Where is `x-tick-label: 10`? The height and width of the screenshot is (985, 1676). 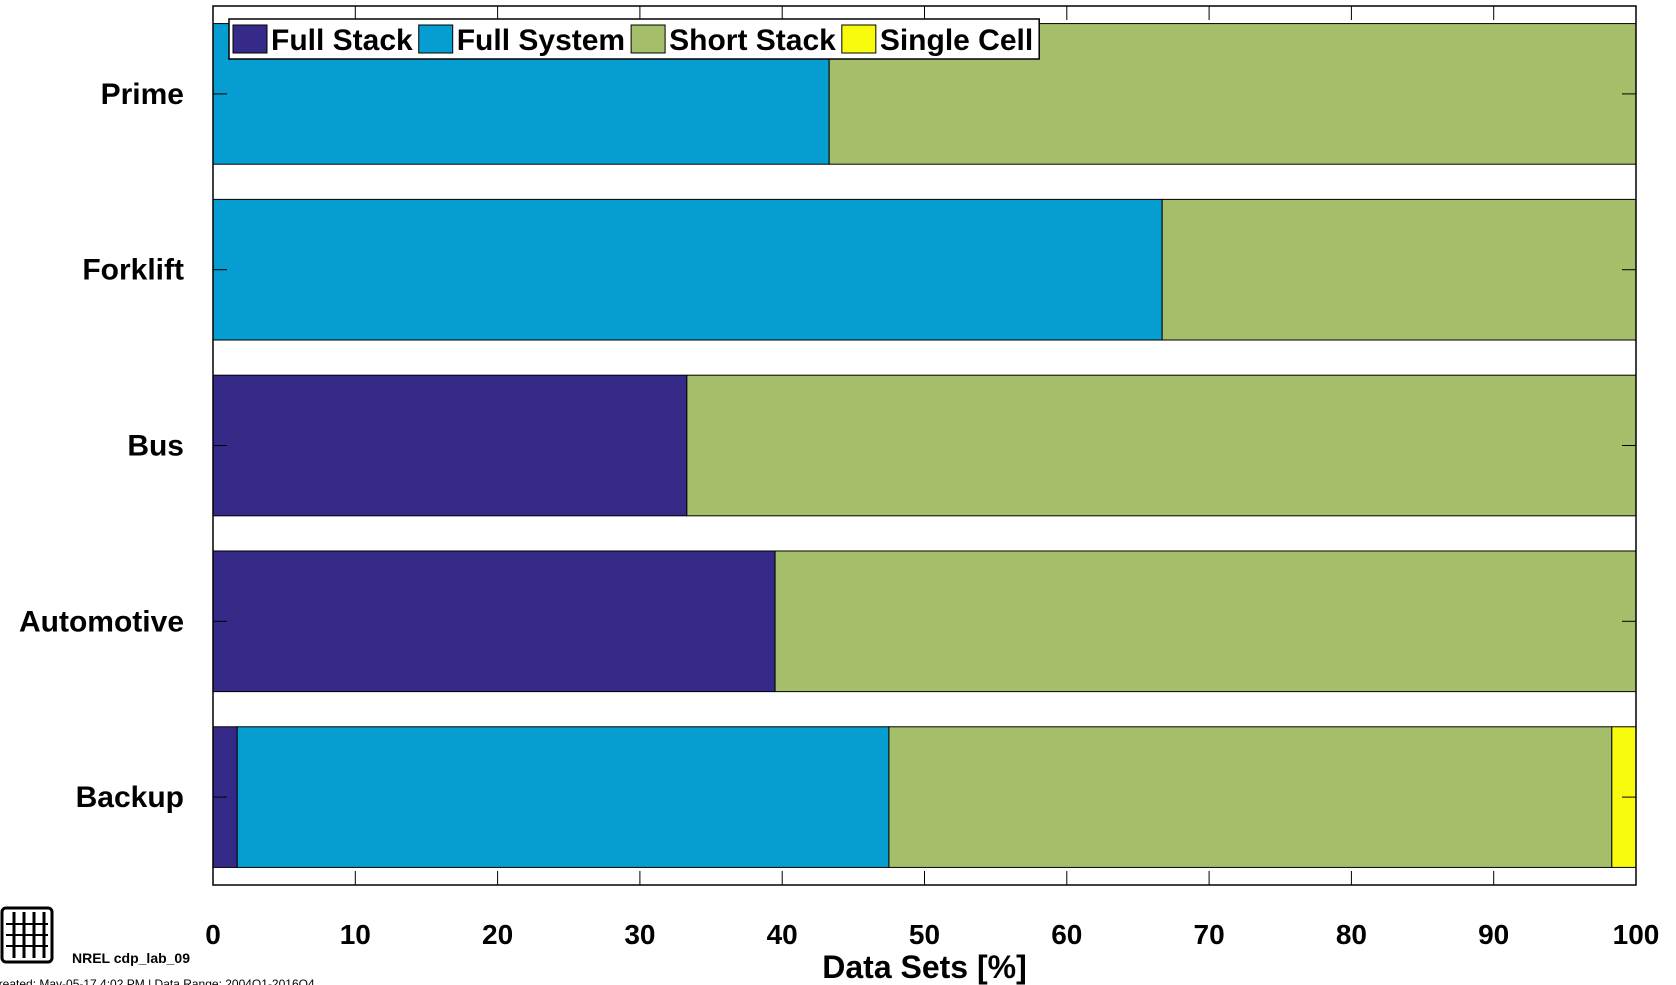
x-tick-label: 10 is located at coordinates (355, 934).